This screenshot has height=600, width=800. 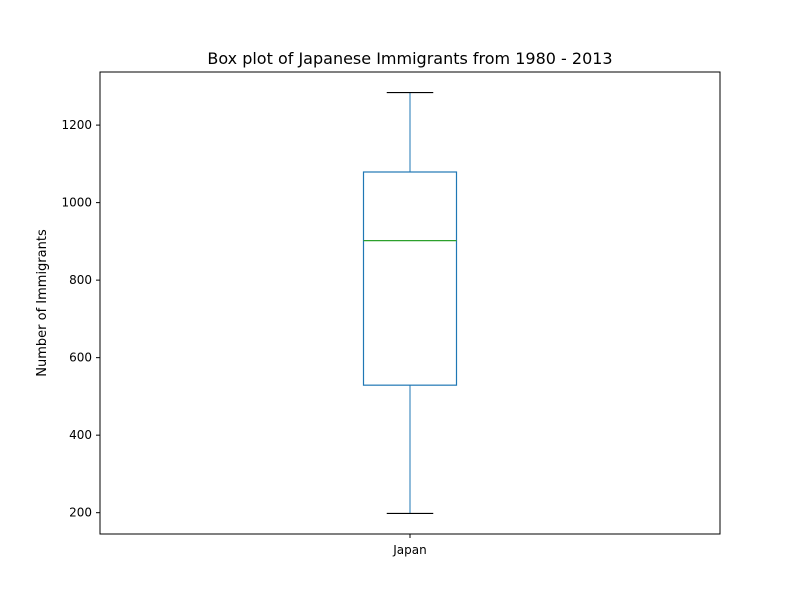 I want to click on y-tick-label: 400, so click(x=80, y=435).